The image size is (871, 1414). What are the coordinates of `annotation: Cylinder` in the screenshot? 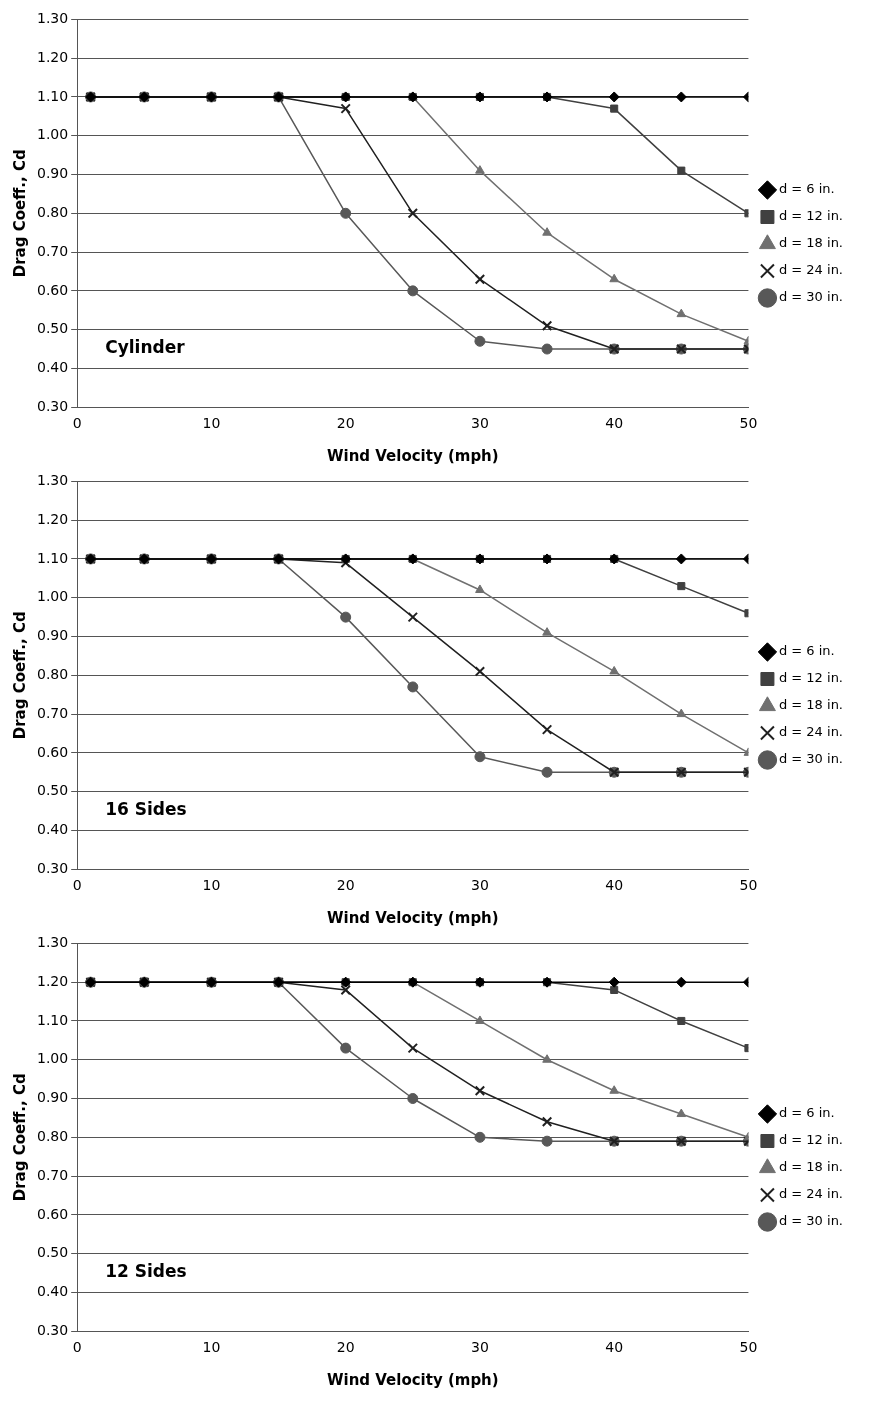 It's located at (145, 347).